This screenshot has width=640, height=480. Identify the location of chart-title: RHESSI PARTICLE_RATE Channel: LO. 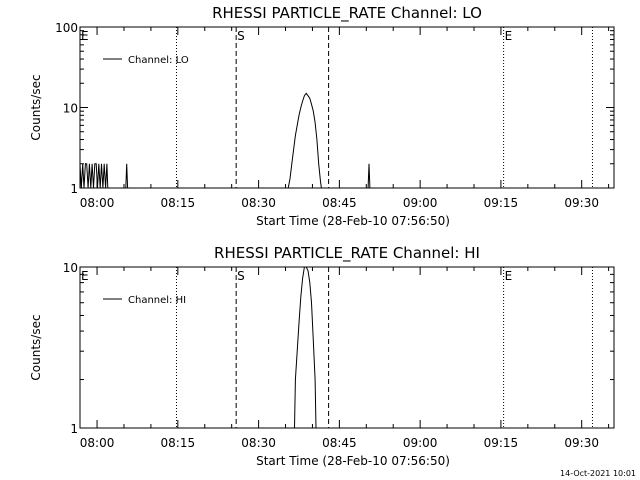
(347, 13).